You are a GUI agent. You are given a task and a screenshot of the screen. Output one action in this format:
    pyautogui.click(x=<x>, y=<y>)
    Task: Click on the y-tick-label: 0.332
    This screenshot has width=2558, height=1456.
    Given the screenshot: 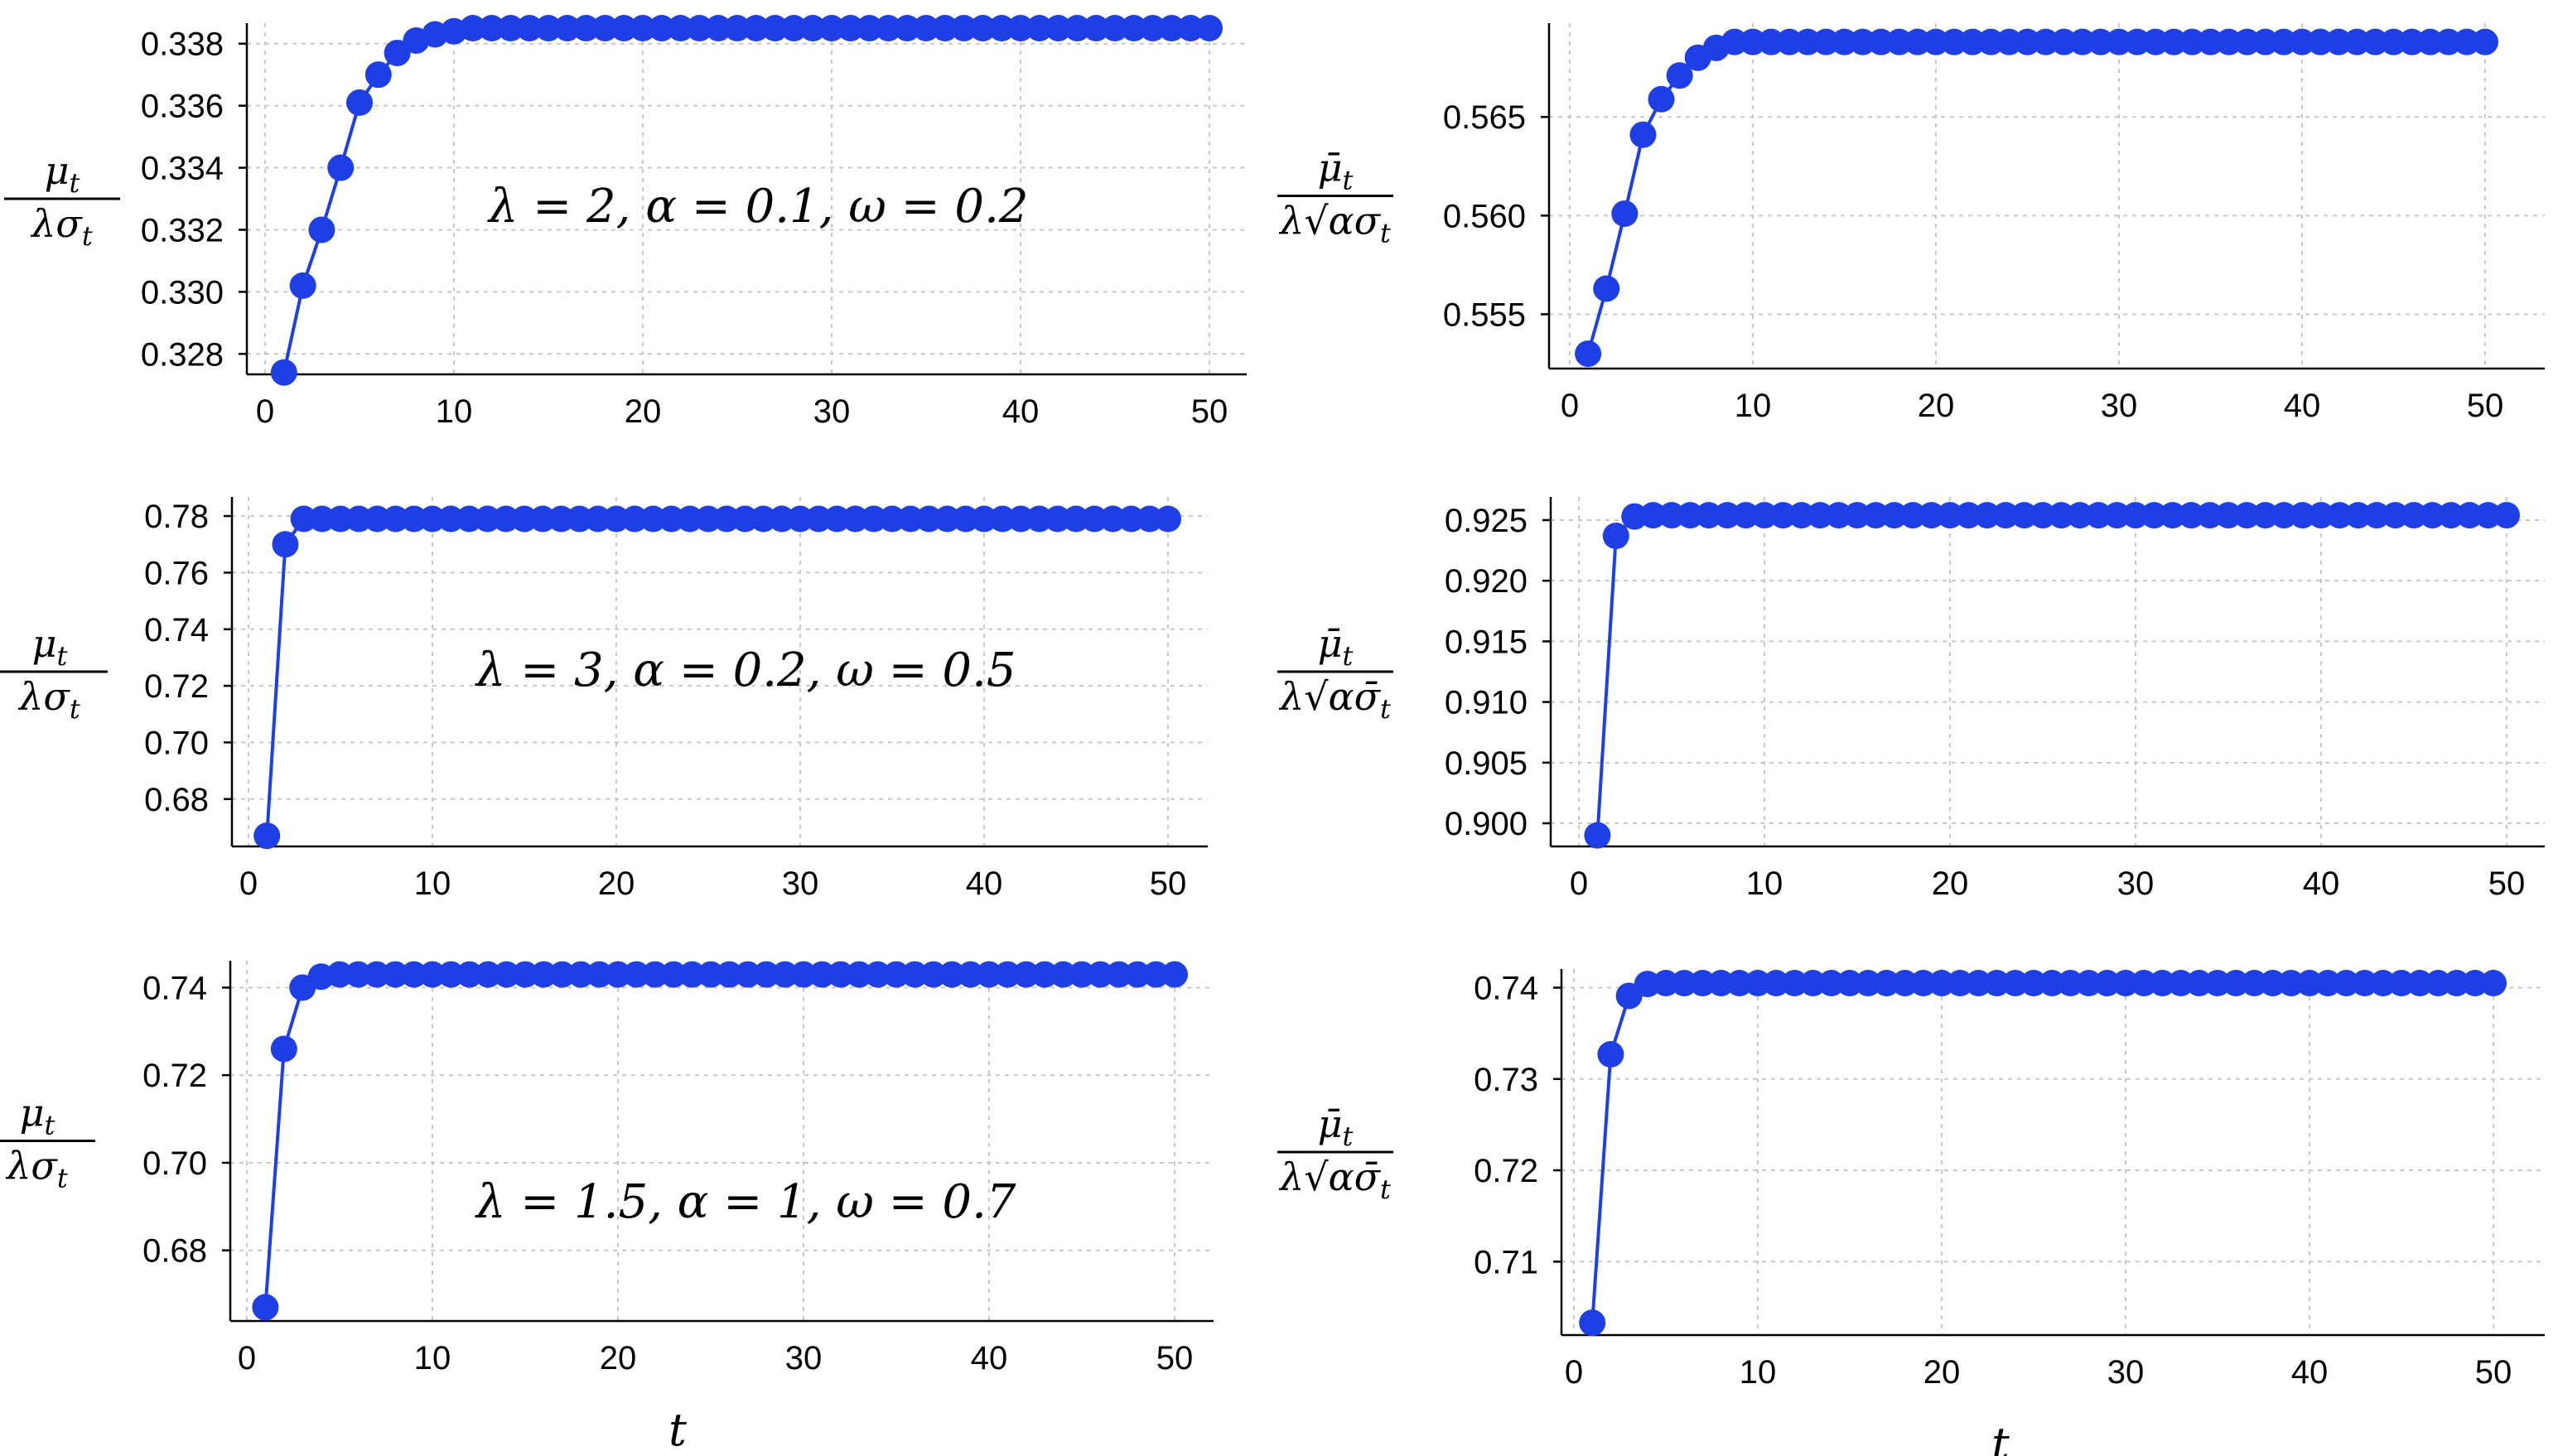 What is the action you would take?
    pyautogui.click(x=182, y=230)
    